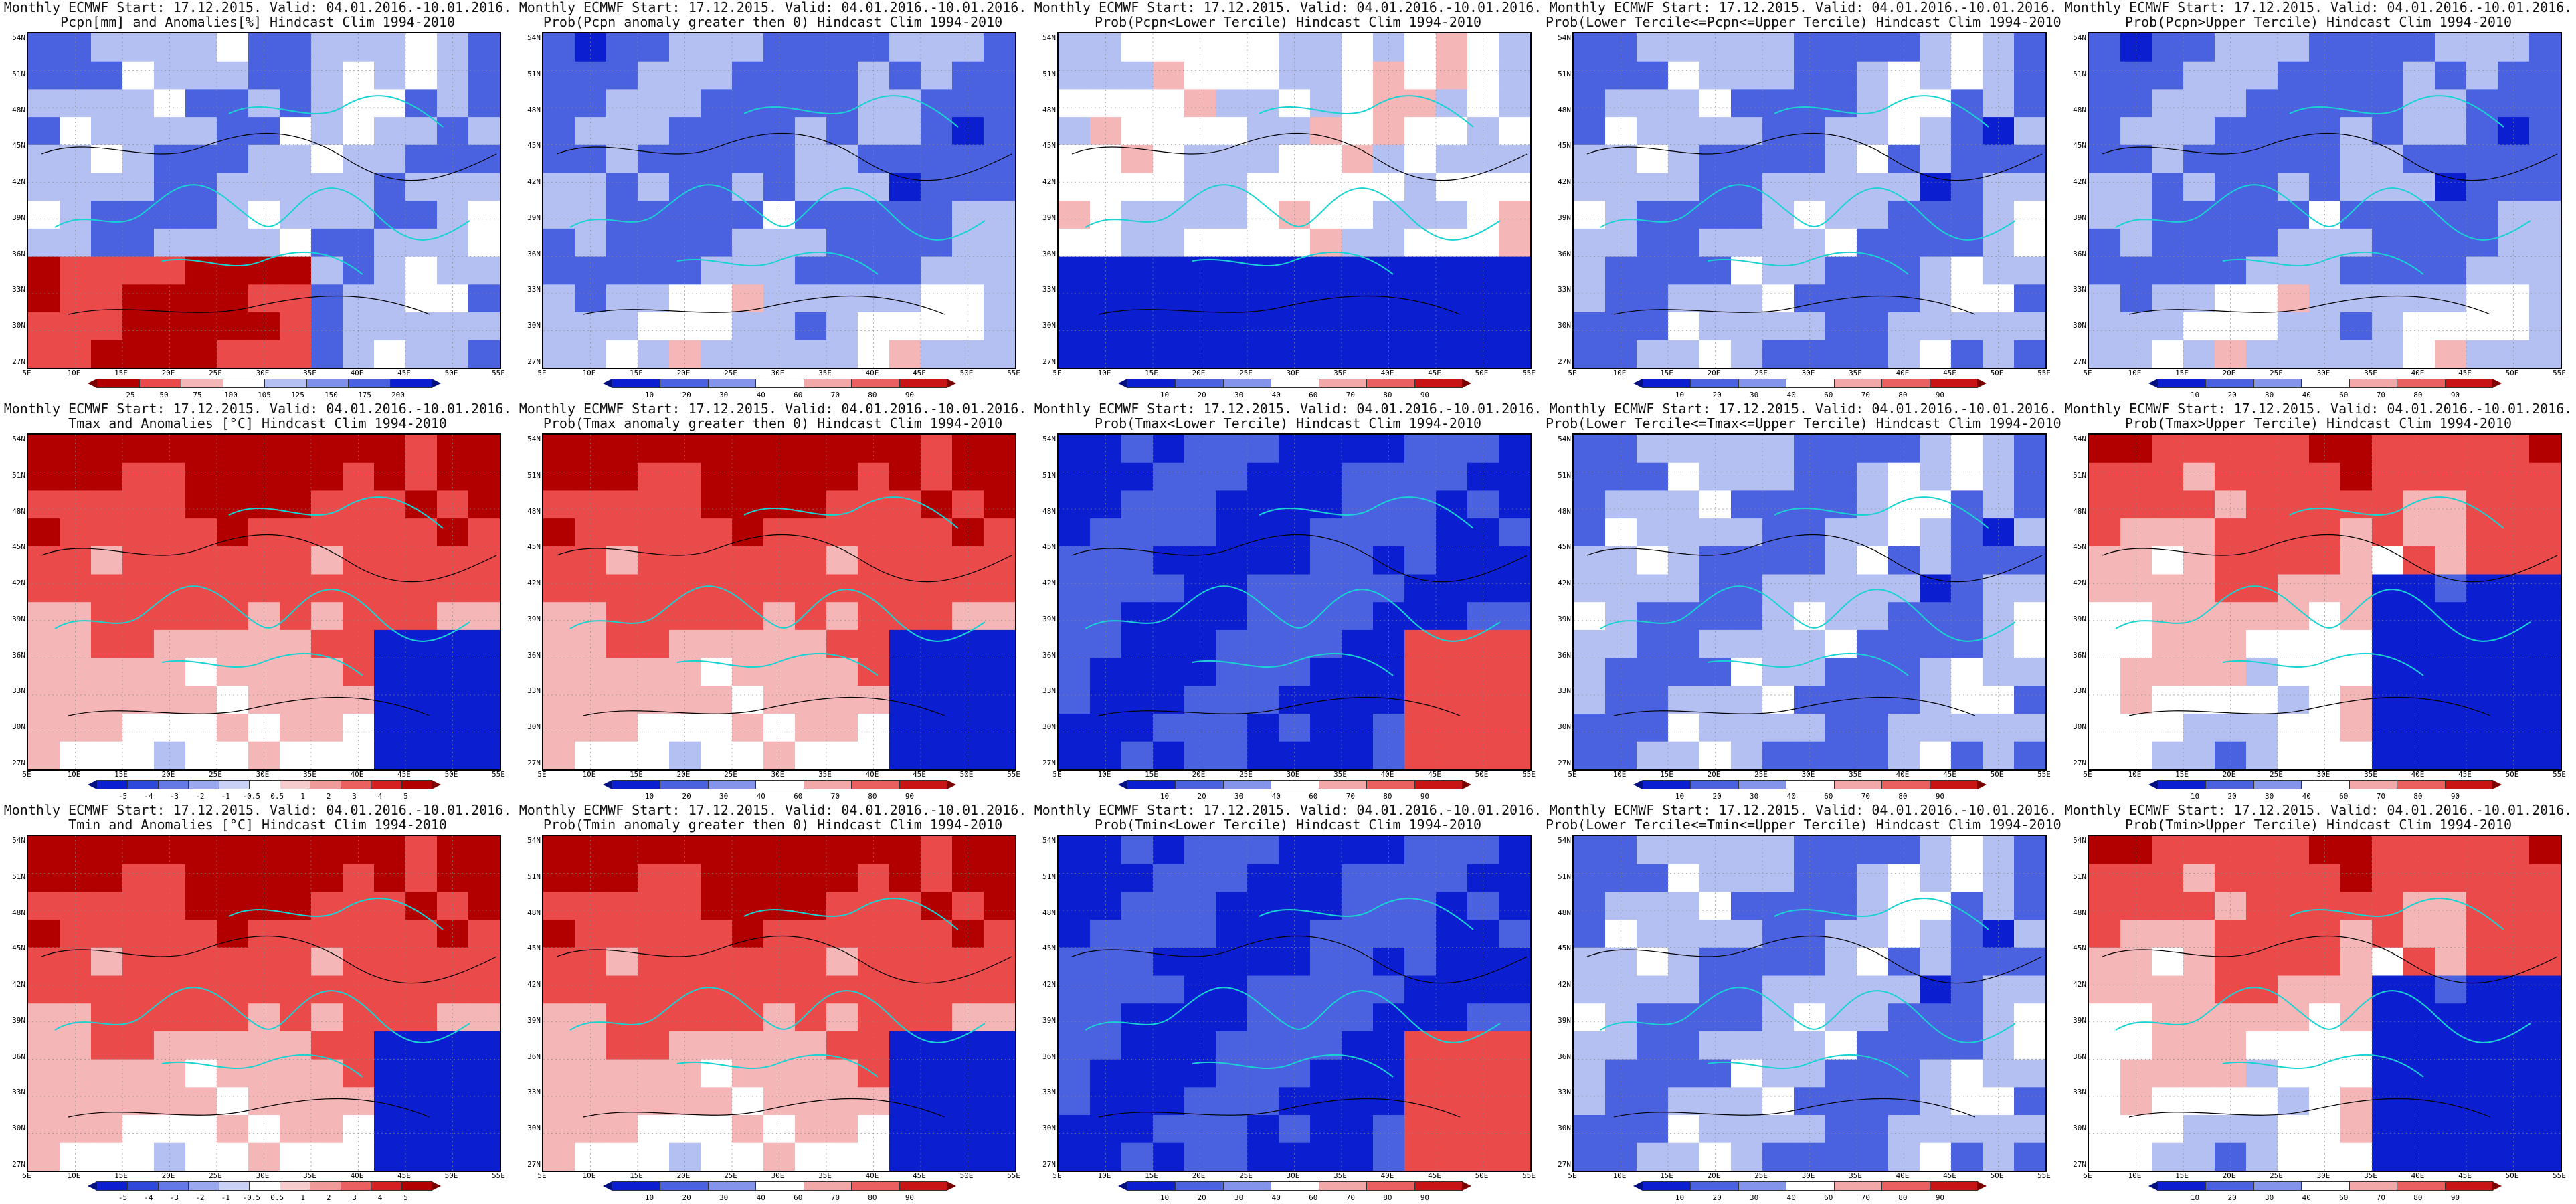  I want to click on lon-label: 30E, so click(778, 1175).